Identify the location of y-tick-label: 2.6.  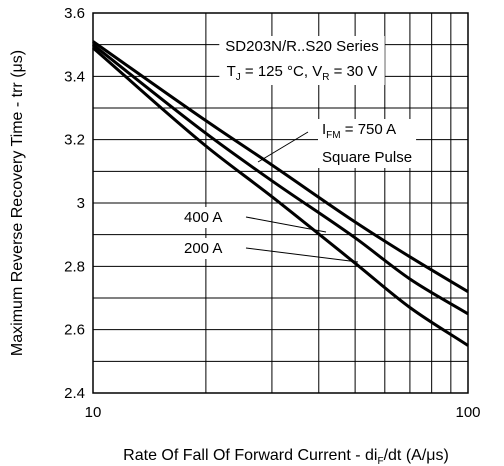
(74, 330).